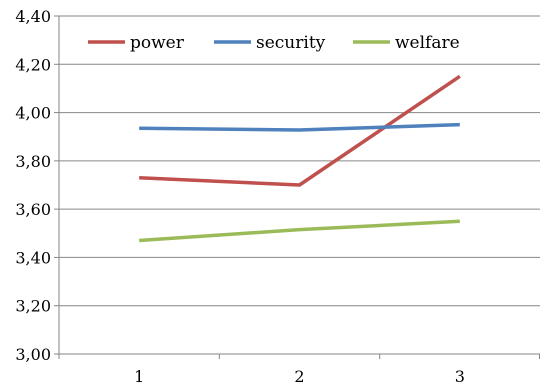 Image resolution: width=540 pixels, height=389 pixels. I want to click on series-line-welfare, so click(299, 231).